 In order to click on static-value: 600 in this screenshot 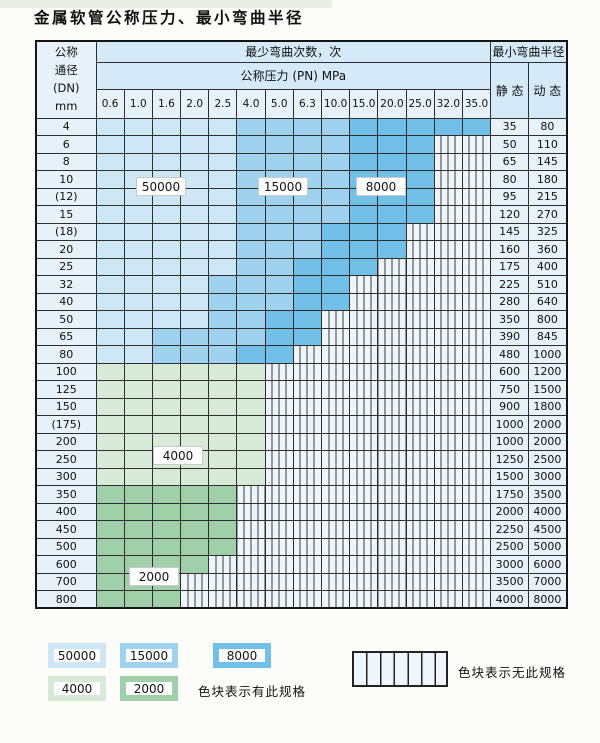, I will do `click(510, 371)`.